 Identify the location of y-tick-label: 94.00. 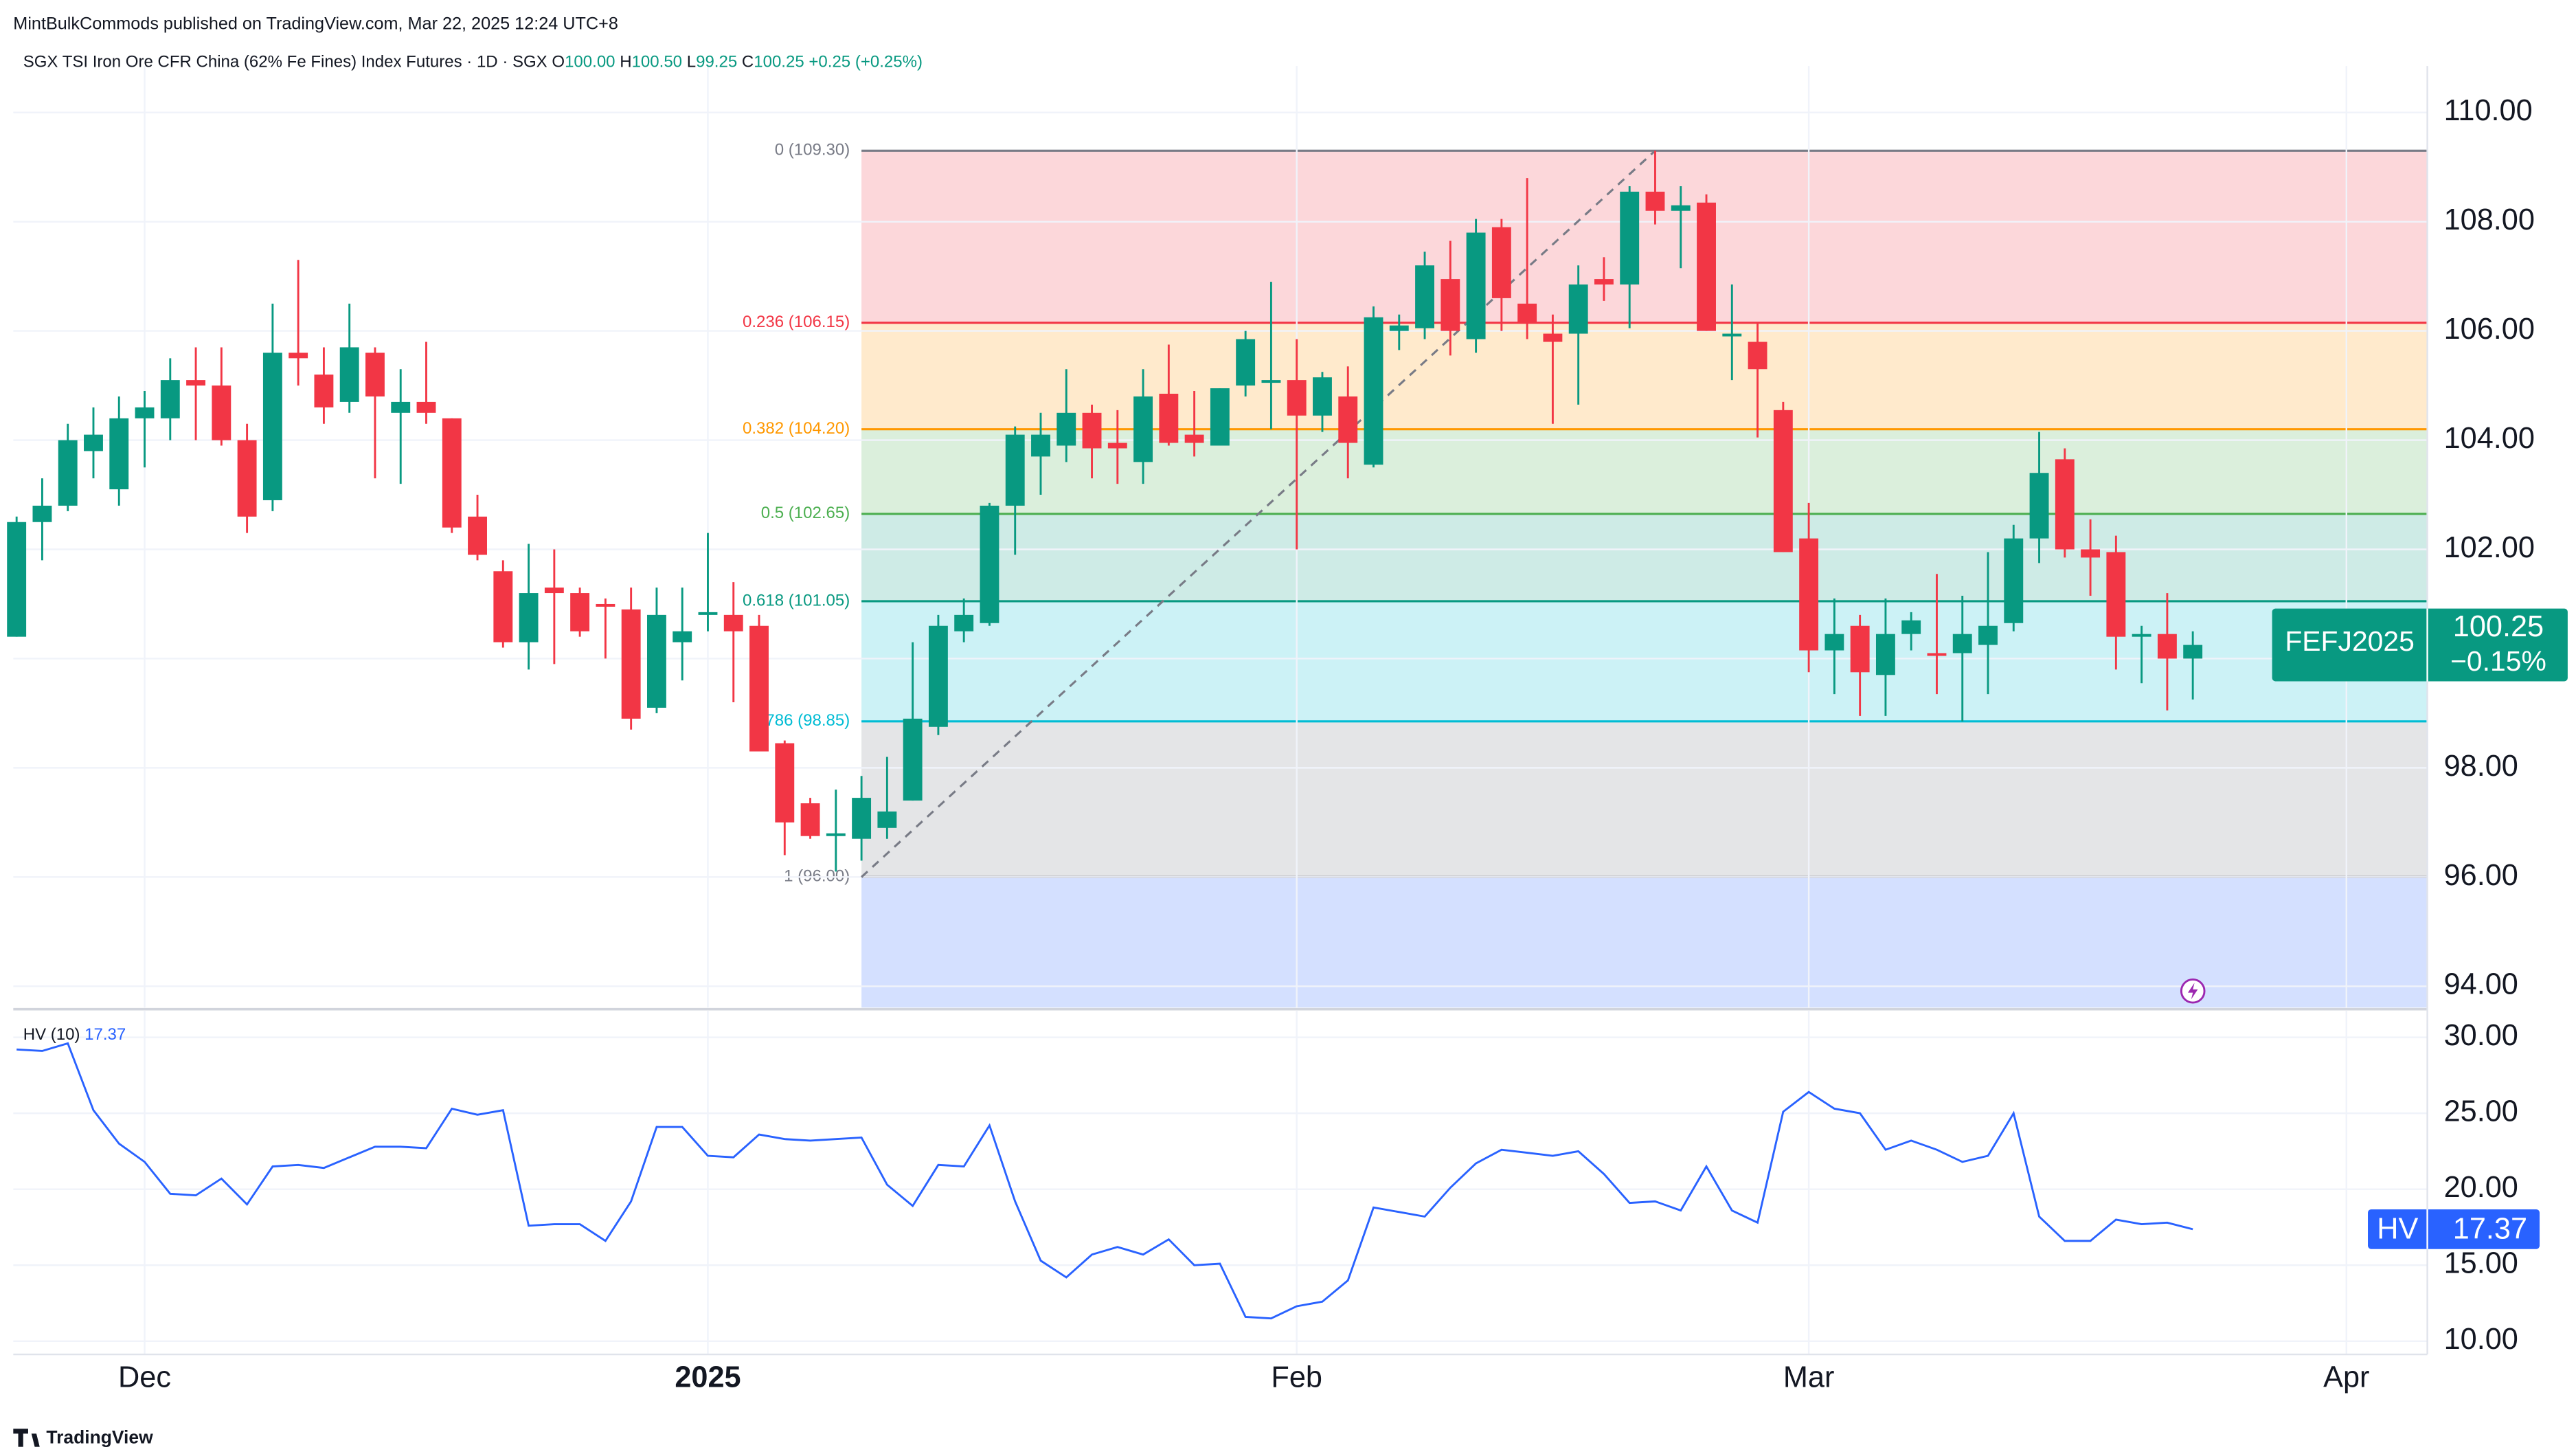
(2481, 985).